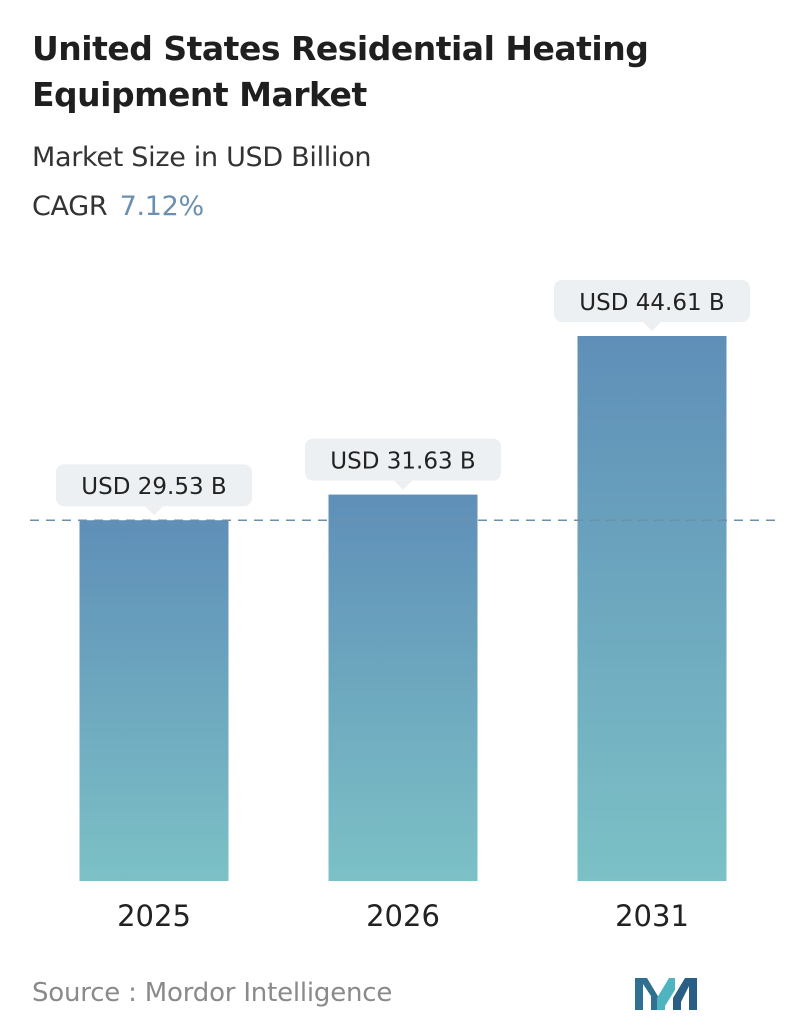 This screenshot has height=1034, width=796. I want to click on bar-2026, so click(403, 687).